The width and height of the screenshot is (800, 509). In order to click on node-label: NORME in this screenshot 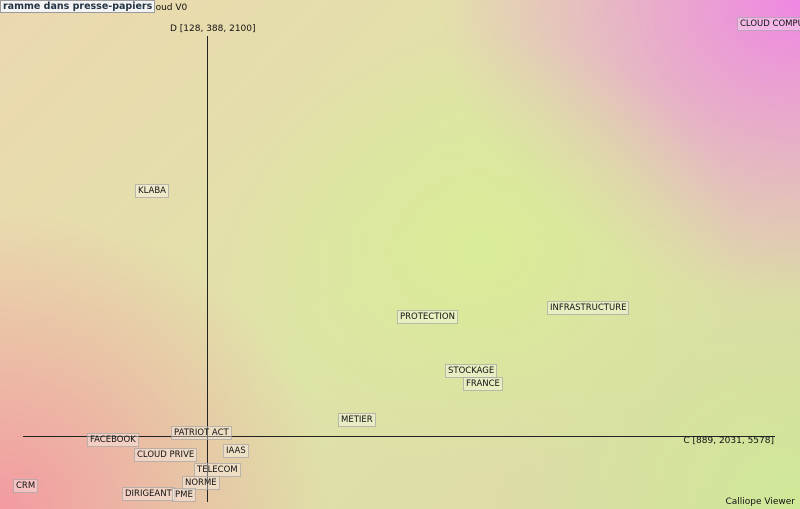, I will do `click(201, 483)`.